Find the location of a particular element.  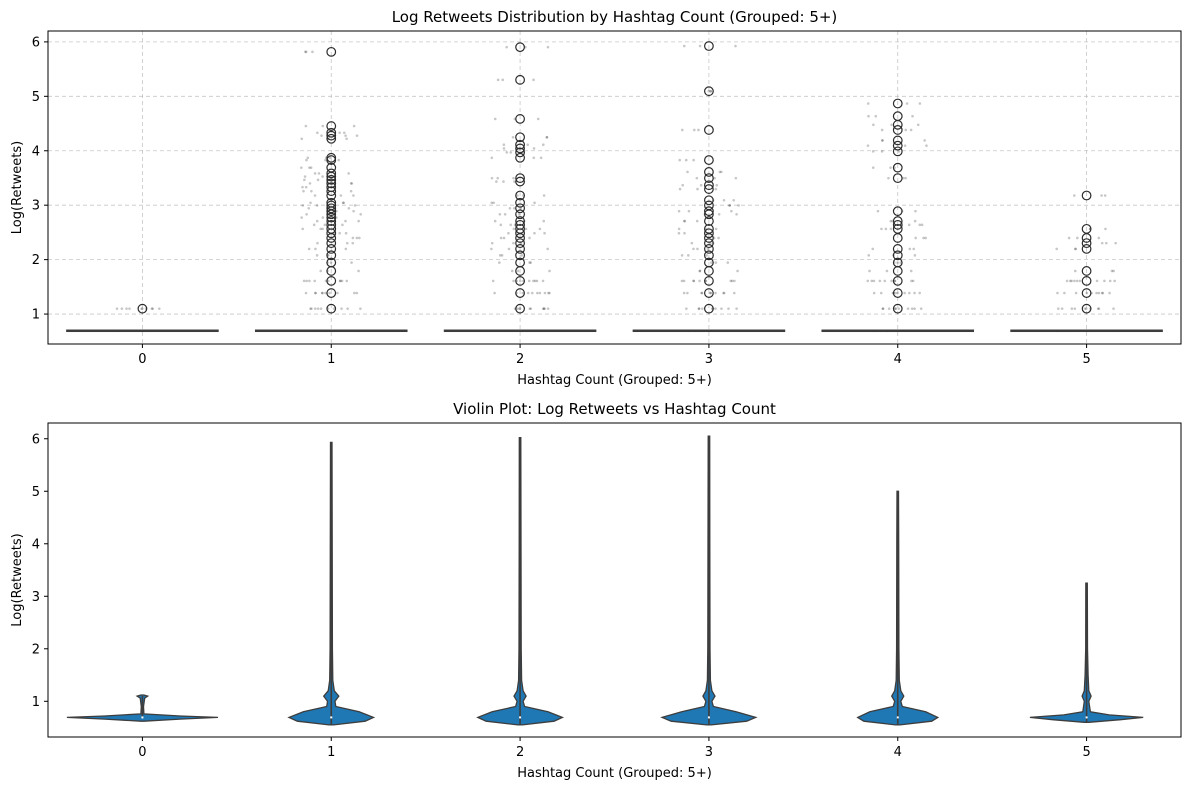

x-tick-label: 1 is located at coordinates (331, 359).